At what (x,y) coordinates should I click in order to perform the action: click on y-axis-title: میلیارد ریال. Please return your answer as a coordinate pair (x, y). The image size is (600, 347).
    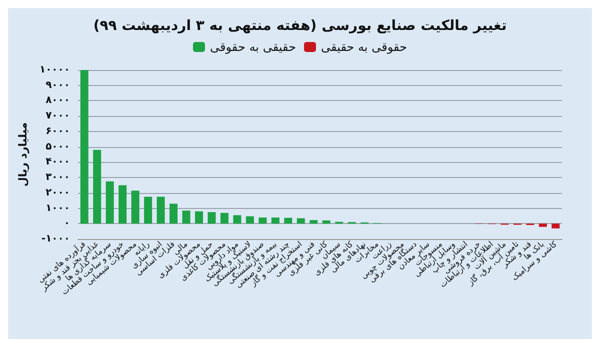
    Looking at the image, I should click on (23, 154).